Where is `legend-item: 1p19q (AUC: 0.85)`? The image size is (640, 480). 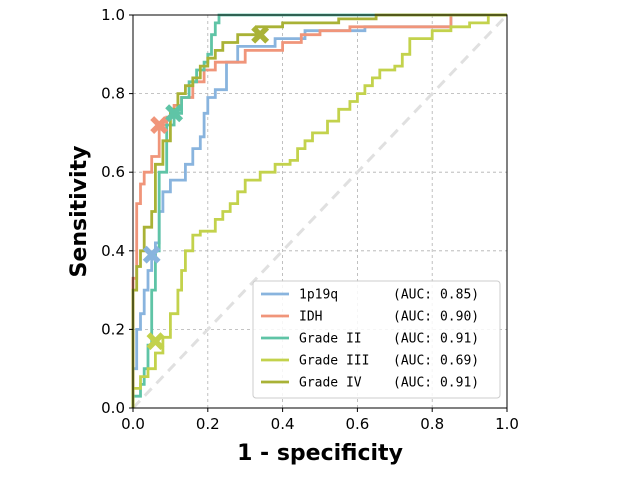 legend-item: 1p19q (AUC: 0.85) is located at coordinates (370, 295).